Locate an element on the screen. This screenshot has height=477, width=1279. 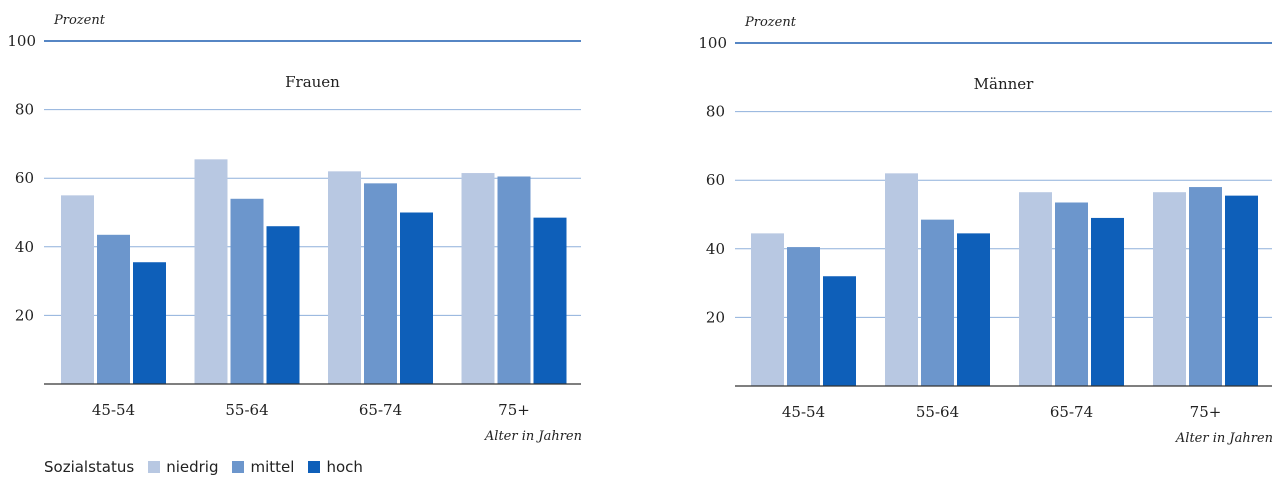
legend-item-hoch: hoch is located at coordinates (332, 467).